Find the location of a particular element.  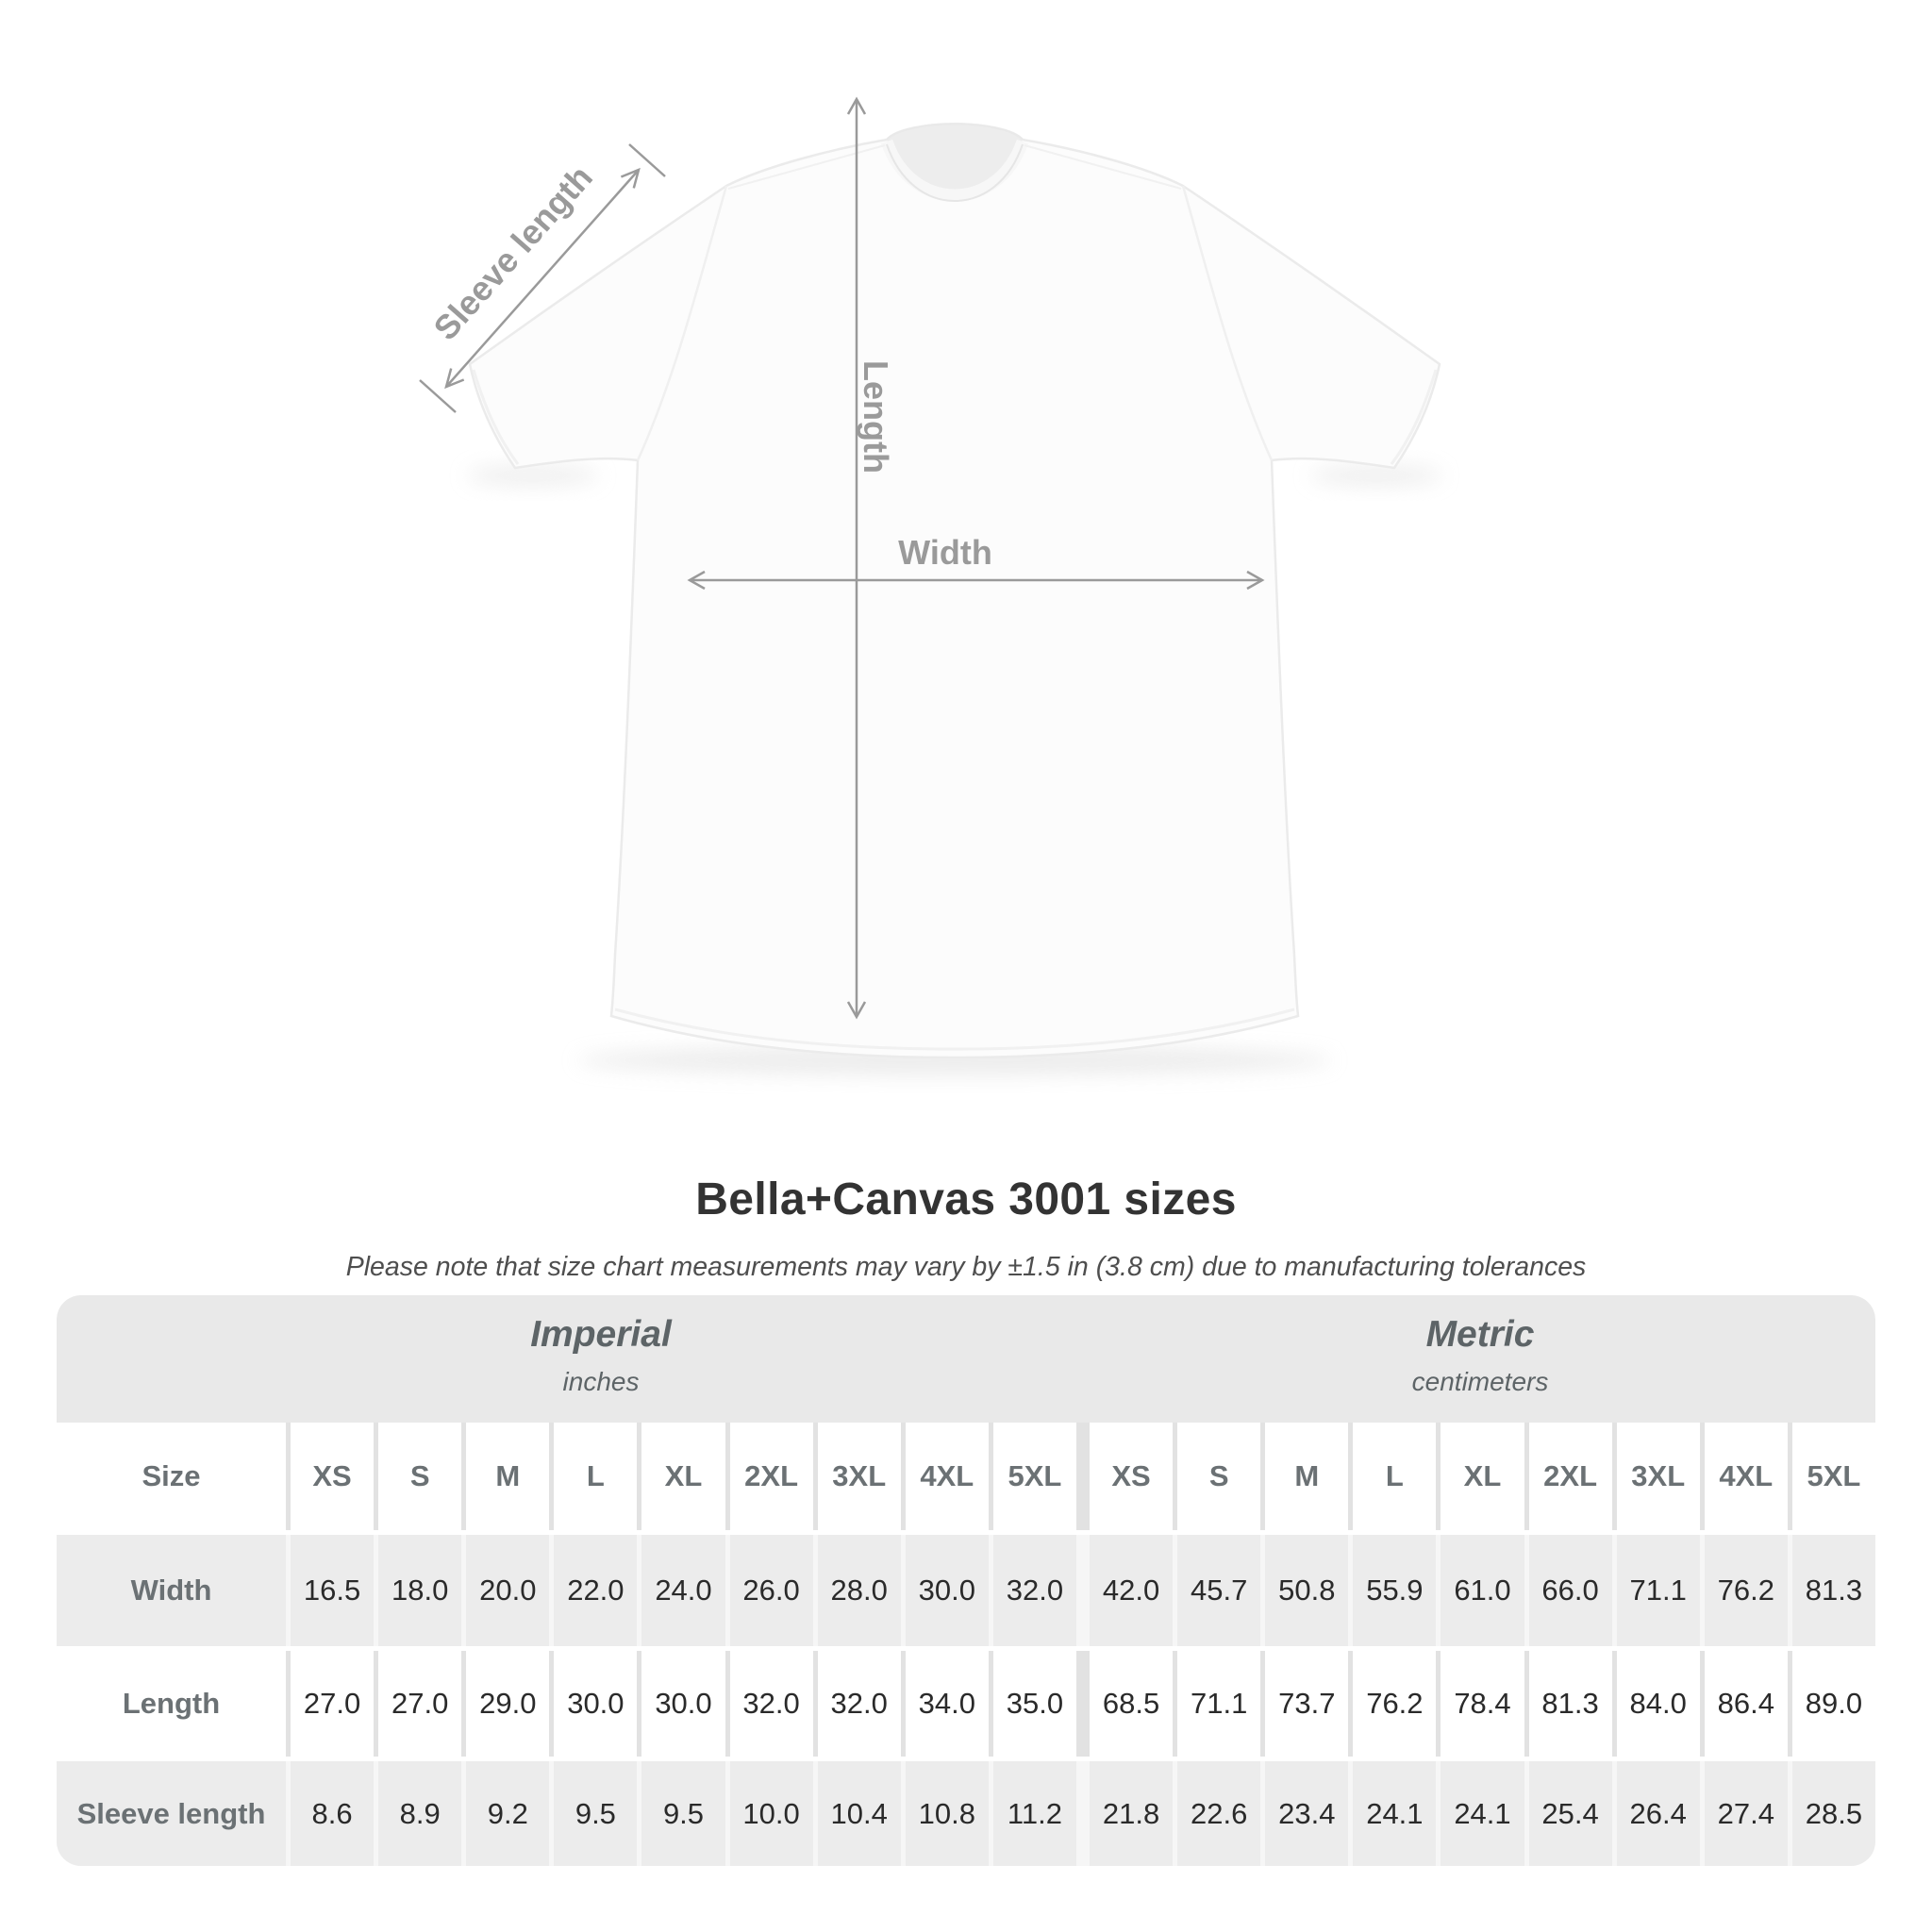

row-sleeve-length-label: Sleeve length is located at coordinates (171, 1814).